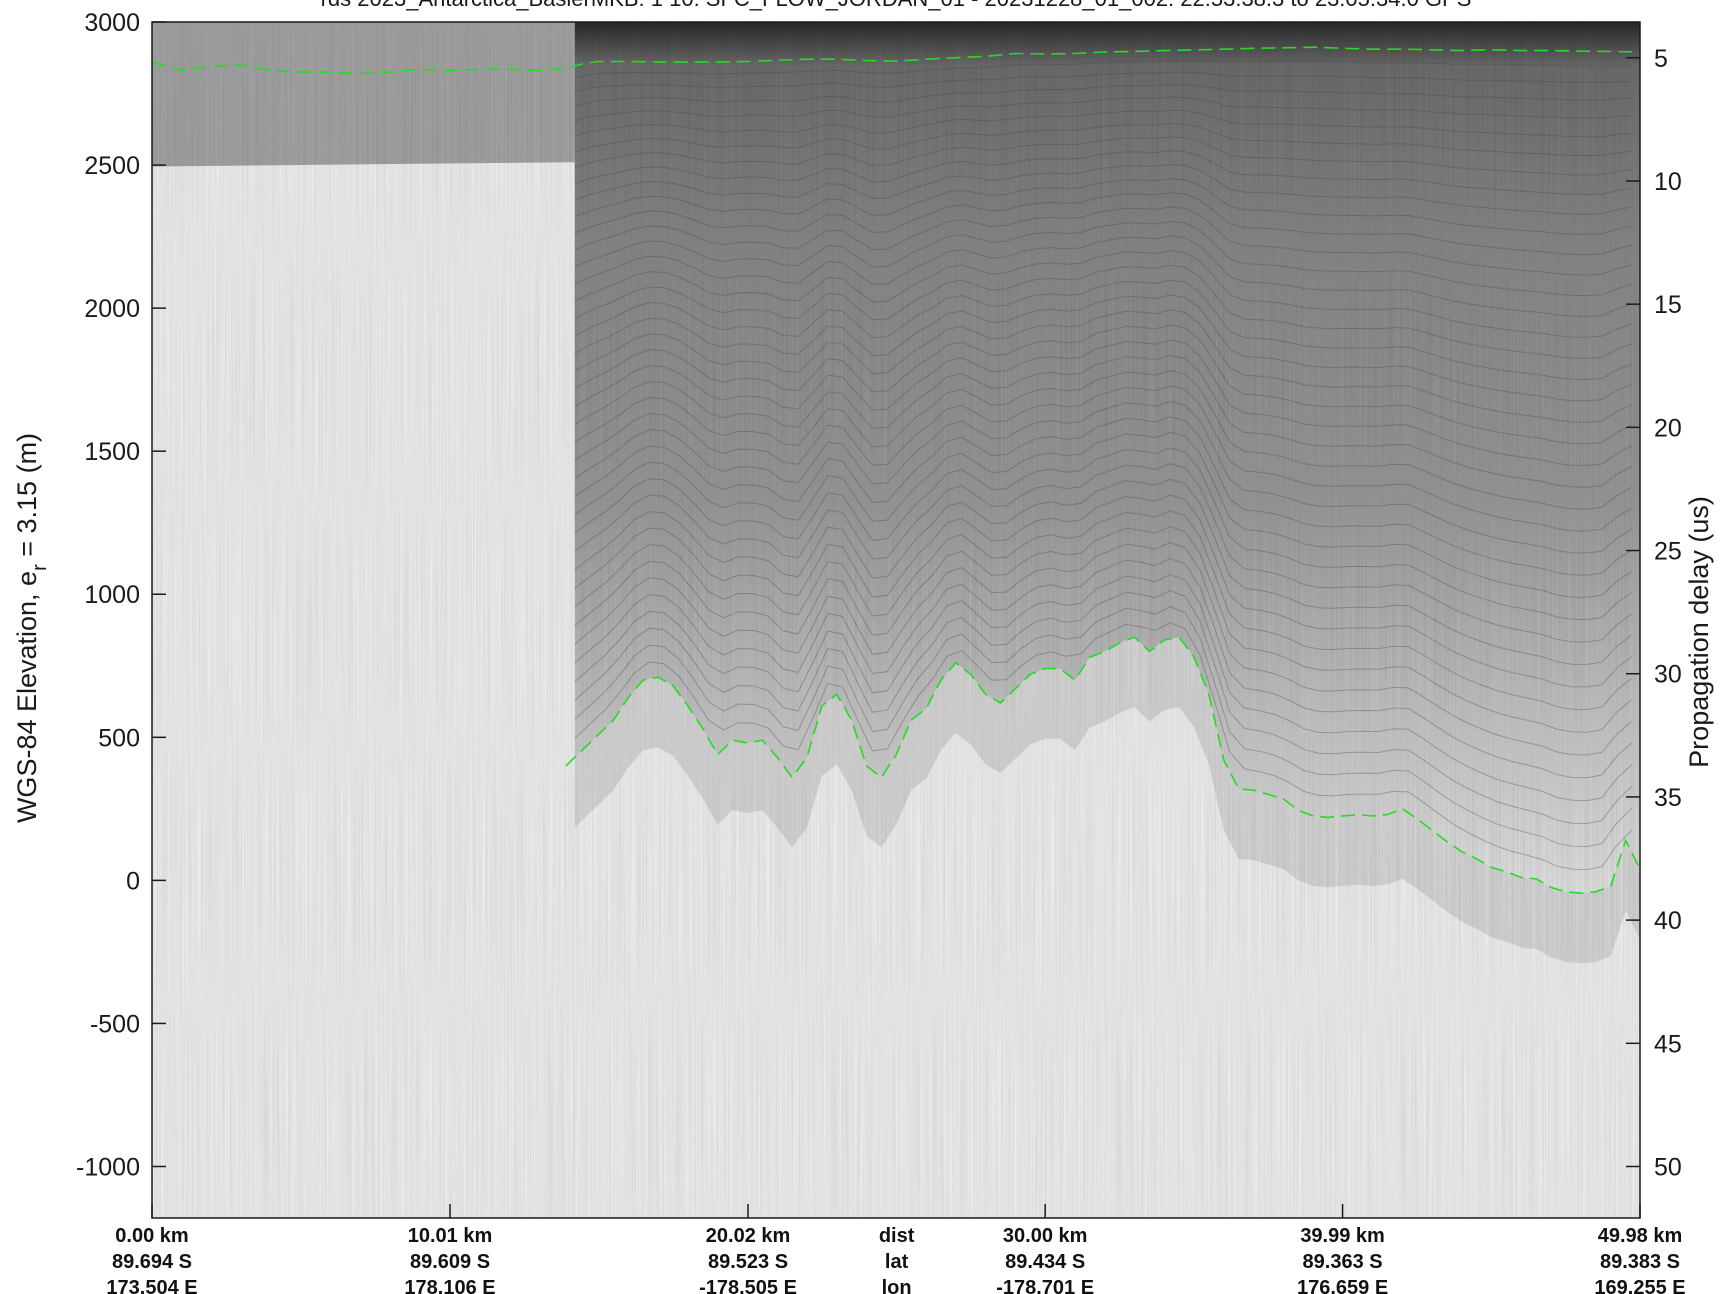  What do you see at coordinates (115, 1024) in the screenshot?
I see `y-tick-label: -500` at bounding box center [115, 1024].